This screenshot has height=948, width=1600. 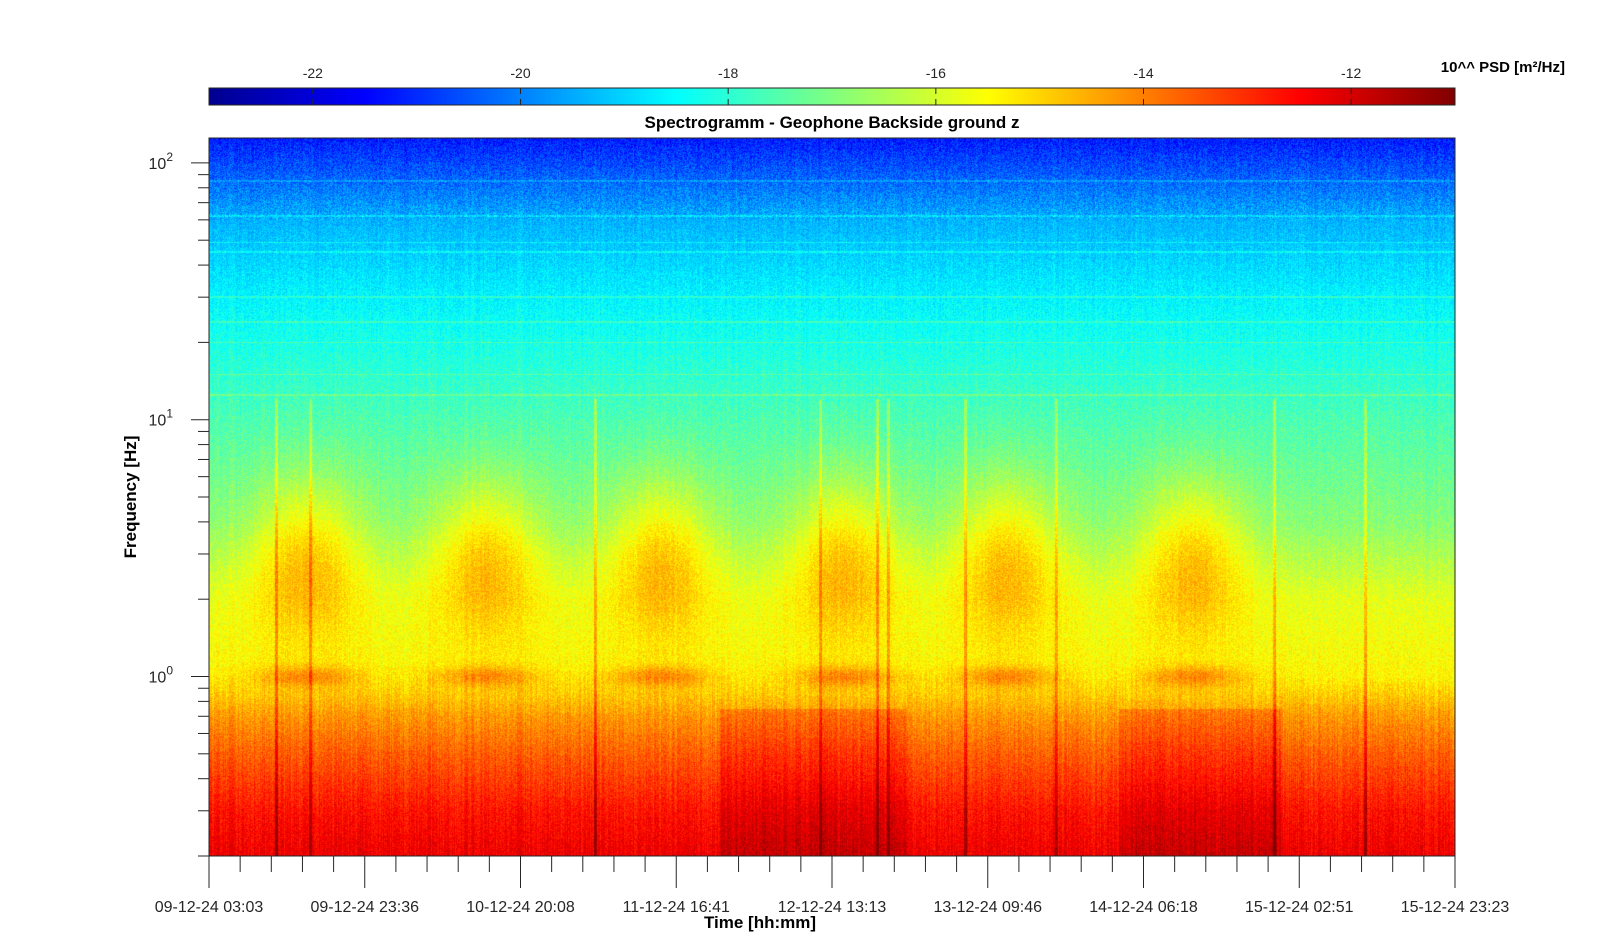 I want to click on colorbar-tick-label: -16, so click(x=936, y=73).